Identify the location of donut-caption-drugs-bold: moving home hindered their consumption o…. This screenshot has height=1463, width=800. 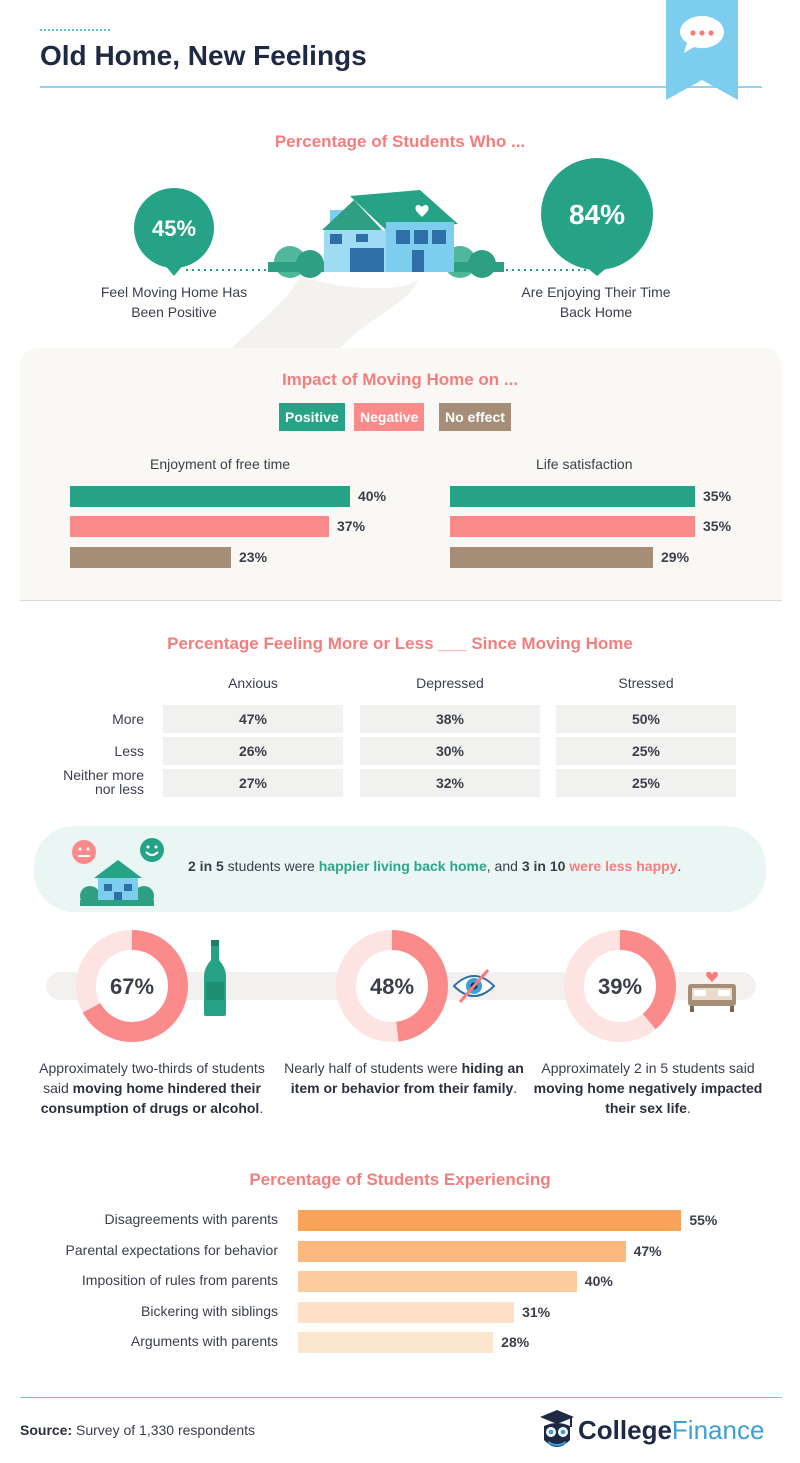
(150, 1098).